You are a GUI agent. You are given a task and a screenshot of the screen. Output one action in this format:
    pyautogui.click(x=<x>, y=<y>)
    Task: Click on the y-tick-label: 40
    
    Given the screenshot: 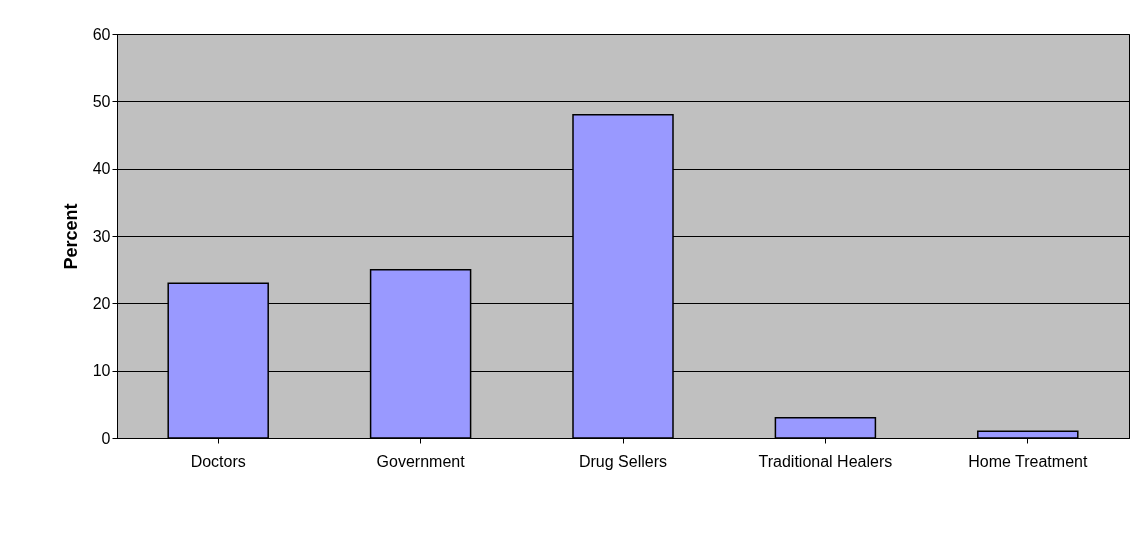 What is the action you would take?
    pyautogui.click(x=101, y=169)
    